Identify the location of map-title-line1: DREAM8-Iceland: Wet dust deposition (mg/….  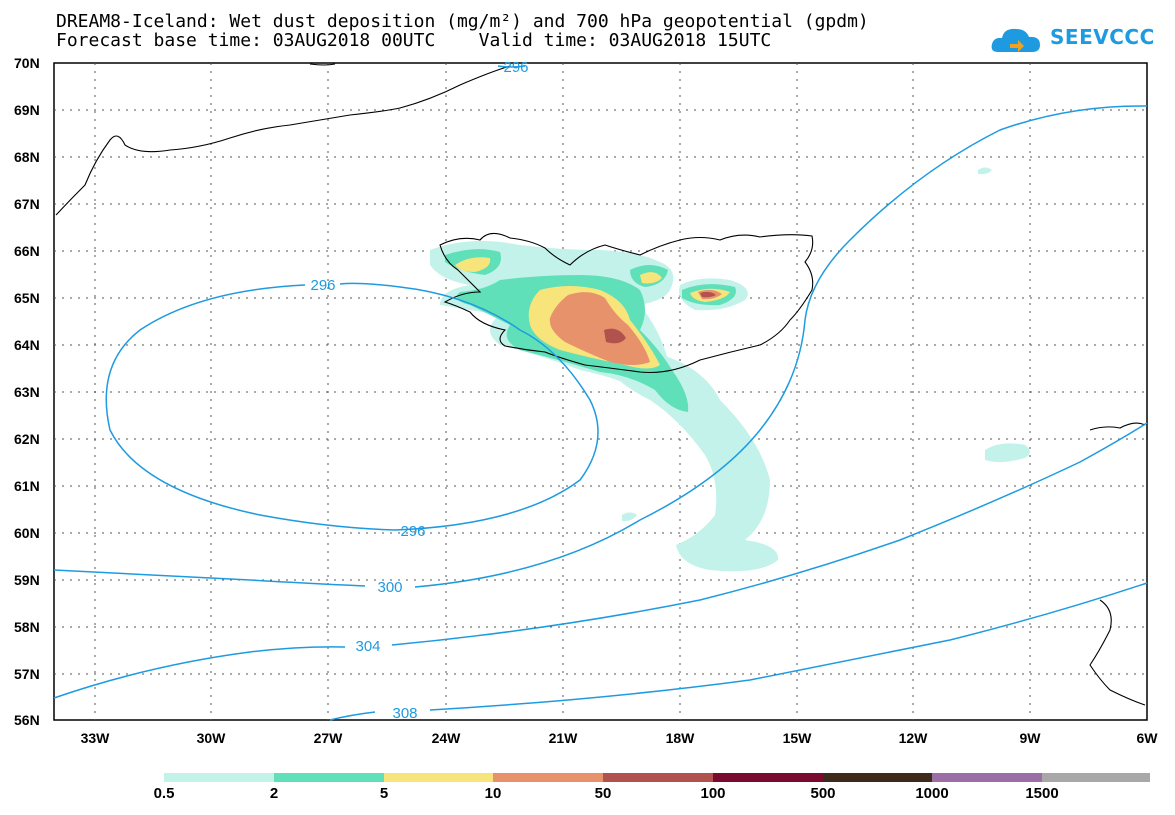
(462, 21).